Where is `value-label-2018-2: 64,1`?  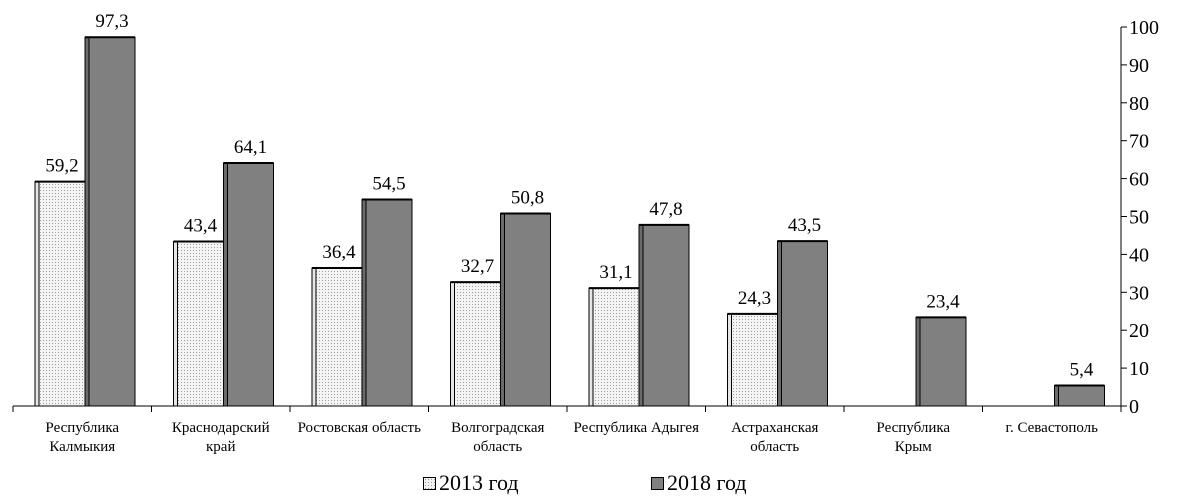
value-label-2018-2: 64,1 is located at coordinates (250, 147).